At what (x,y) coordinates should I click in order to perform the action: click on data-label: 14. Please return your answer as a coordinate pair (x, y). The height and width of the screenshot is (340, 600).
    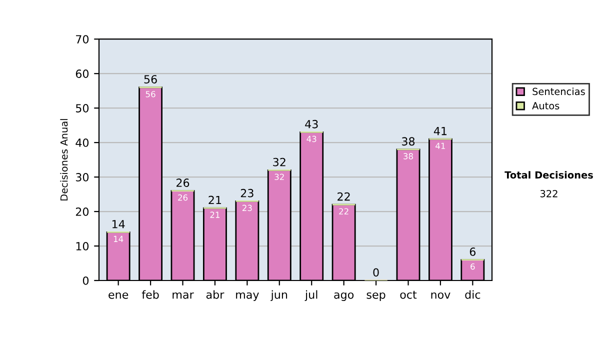
    Looking at the image, I should click on (119, 239).